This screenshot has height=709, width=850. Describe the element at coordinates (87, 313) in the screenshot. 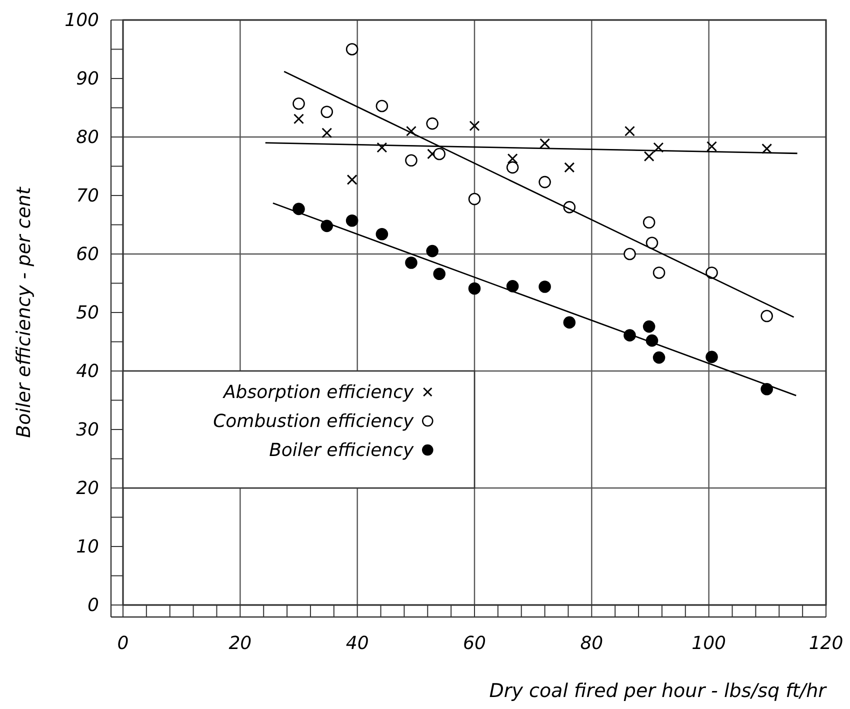

I see `y-tick-label: 50` at that location.